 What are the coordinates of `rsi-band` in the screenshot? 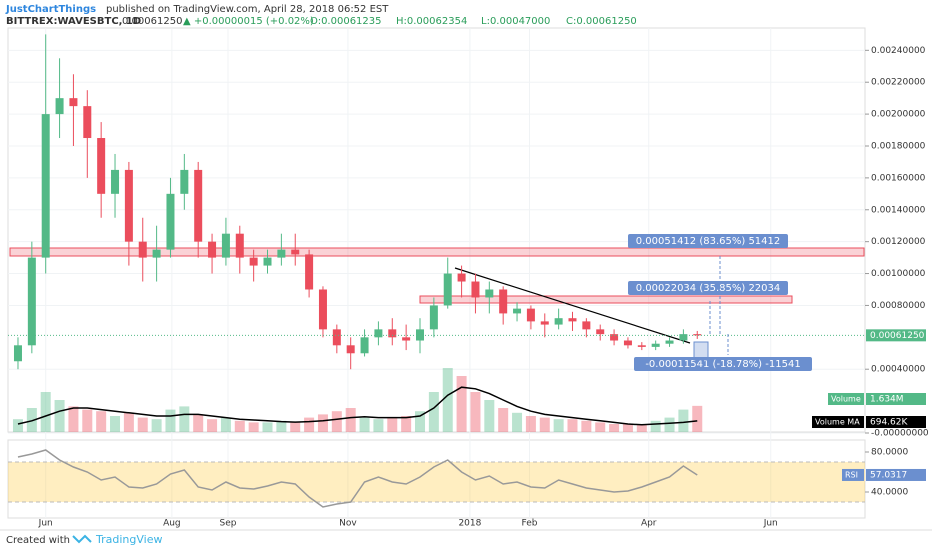 It's located at (436, 482).